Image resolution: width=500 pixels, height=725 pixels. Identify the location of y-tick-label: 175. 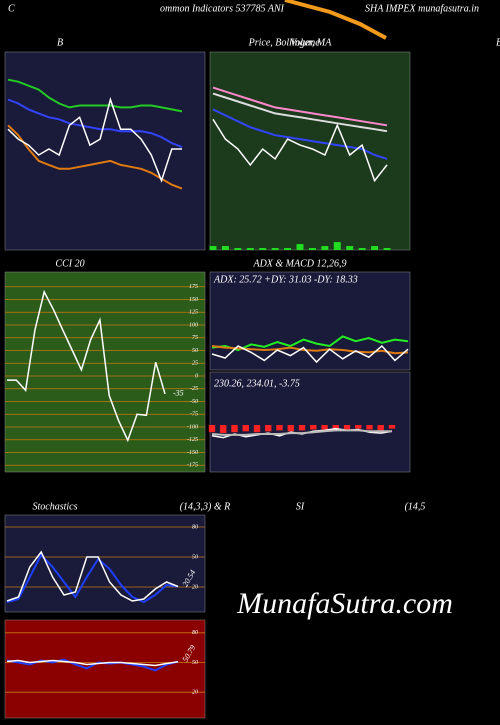
(193, 287).